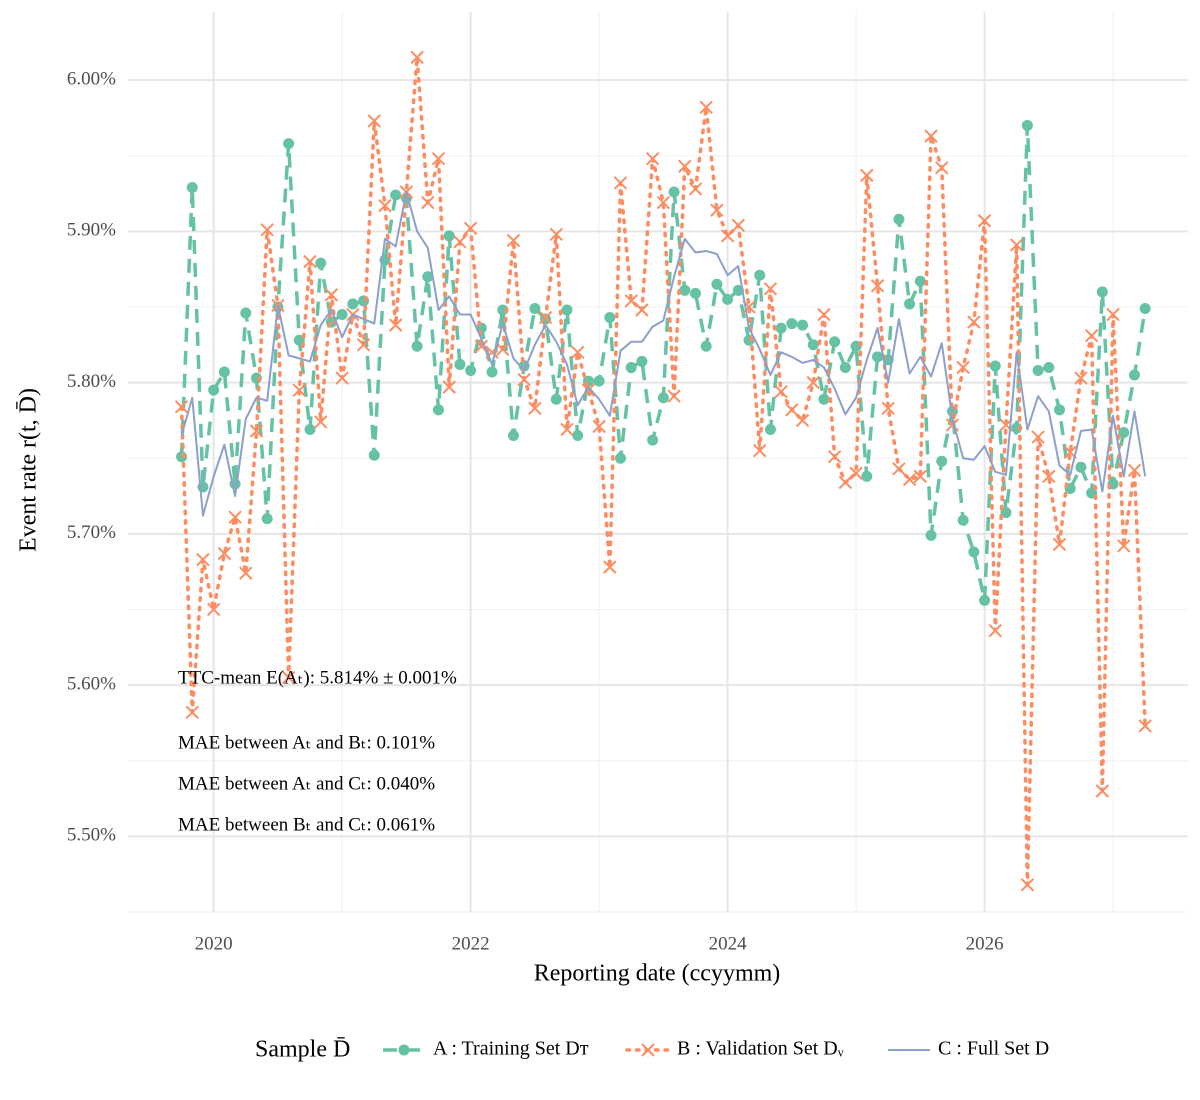 This screenshot has width=1200, height=1100. What do you see at coordinates (728, 943) in the screenshot?
I see `x-tick-label: 2024` at bounding box center [728, 943].